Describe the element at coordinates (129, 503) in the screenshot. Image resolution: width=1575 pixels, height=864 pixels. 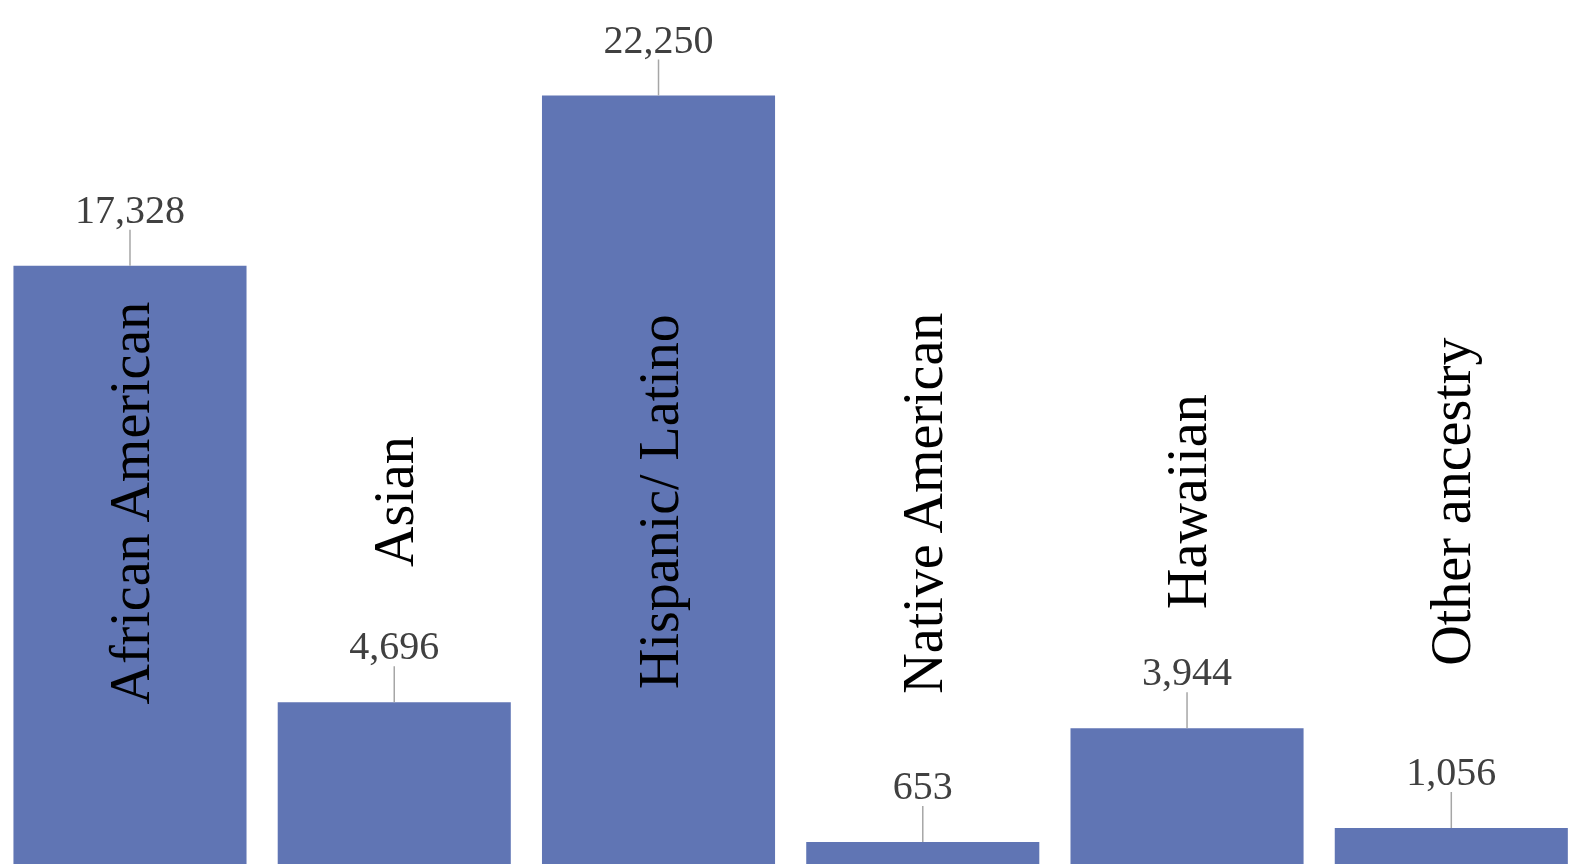
I see `x-tick-label: African American` at that location.